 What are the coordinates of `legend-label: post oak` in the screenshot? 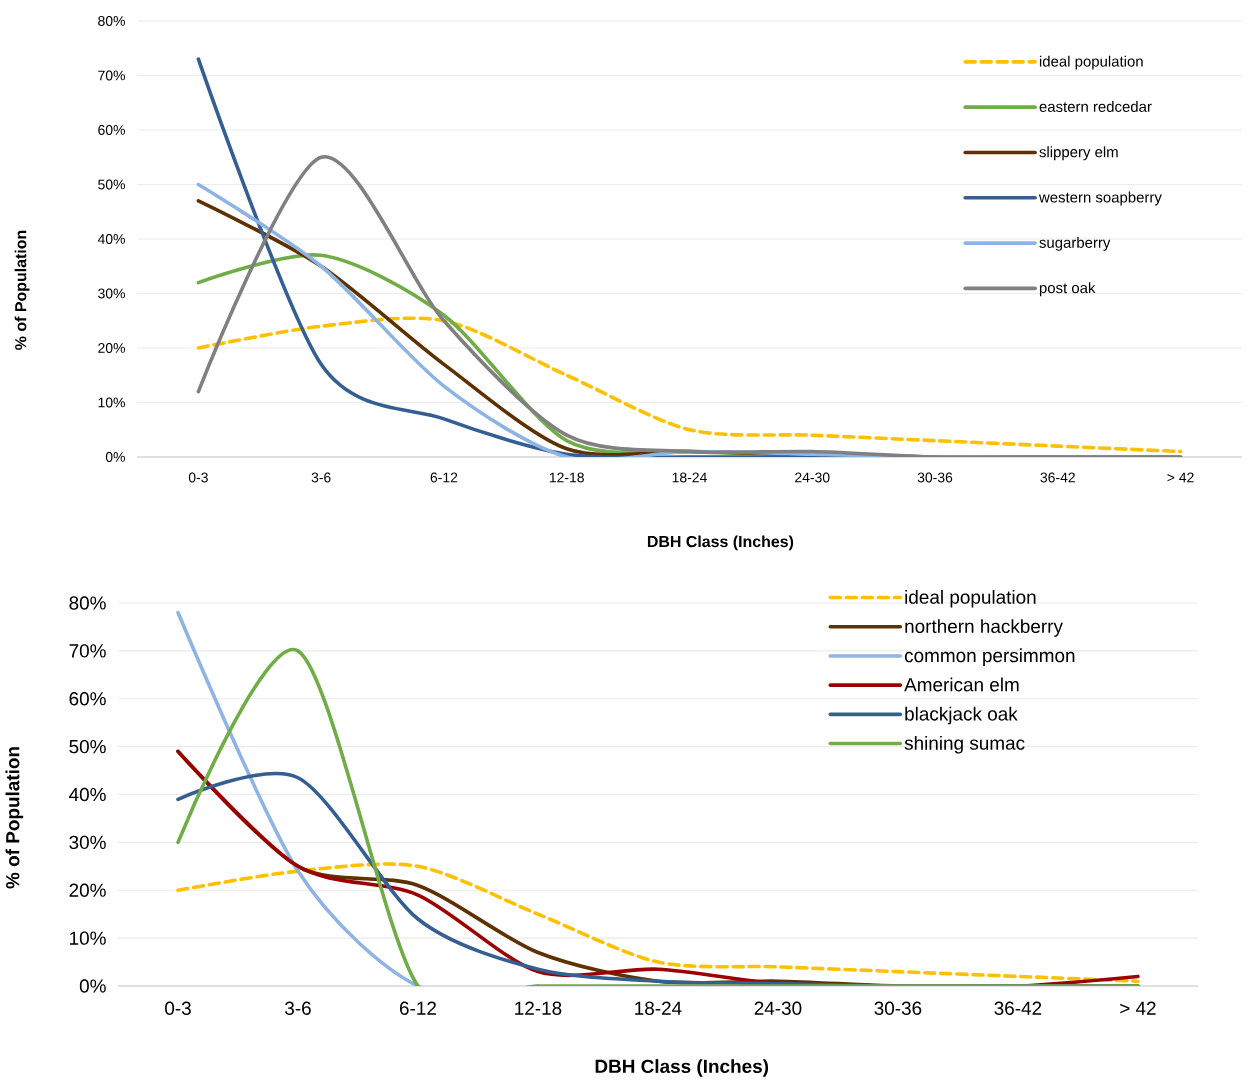 It's located at (1067, 289).